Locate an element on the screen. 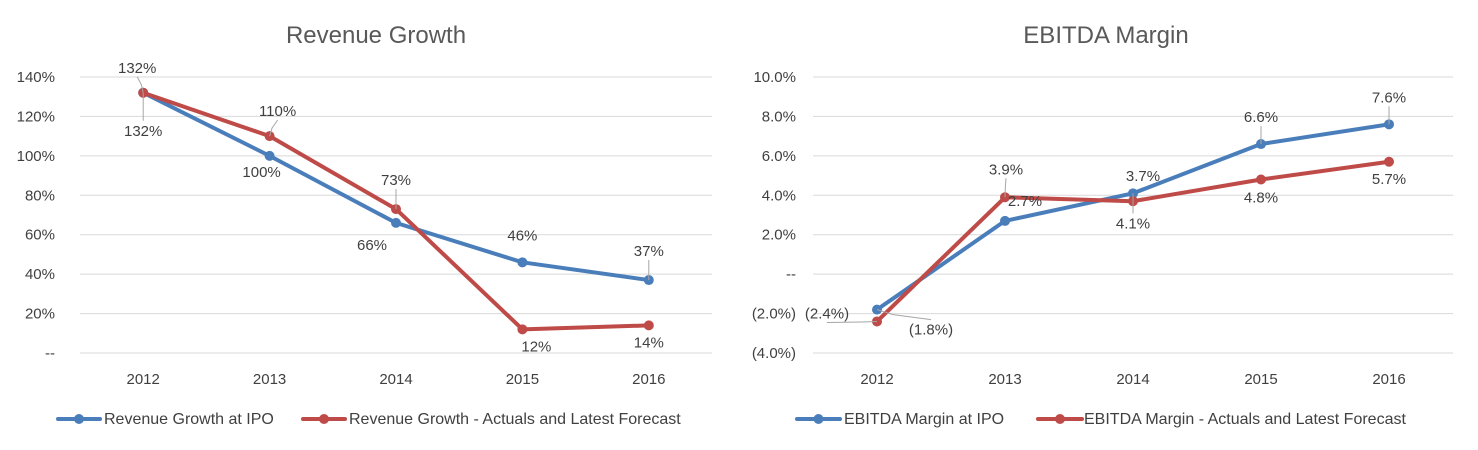  data-label: (1.8%) is located at coordinates (931, 330).